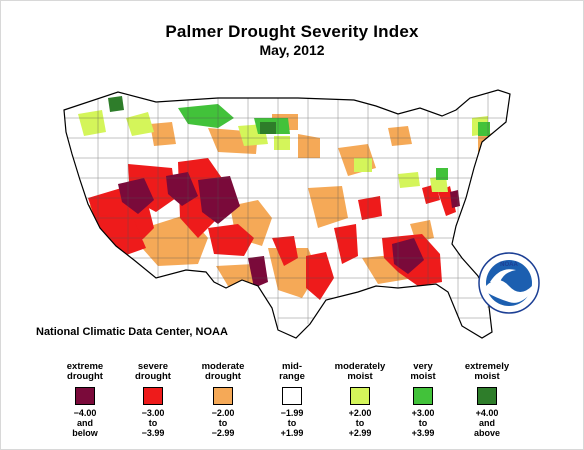 The image size is (584, 450). Describe the element at coordinates (509, 265) in the screenshot. I see `svg-text: NOAA` at that location.